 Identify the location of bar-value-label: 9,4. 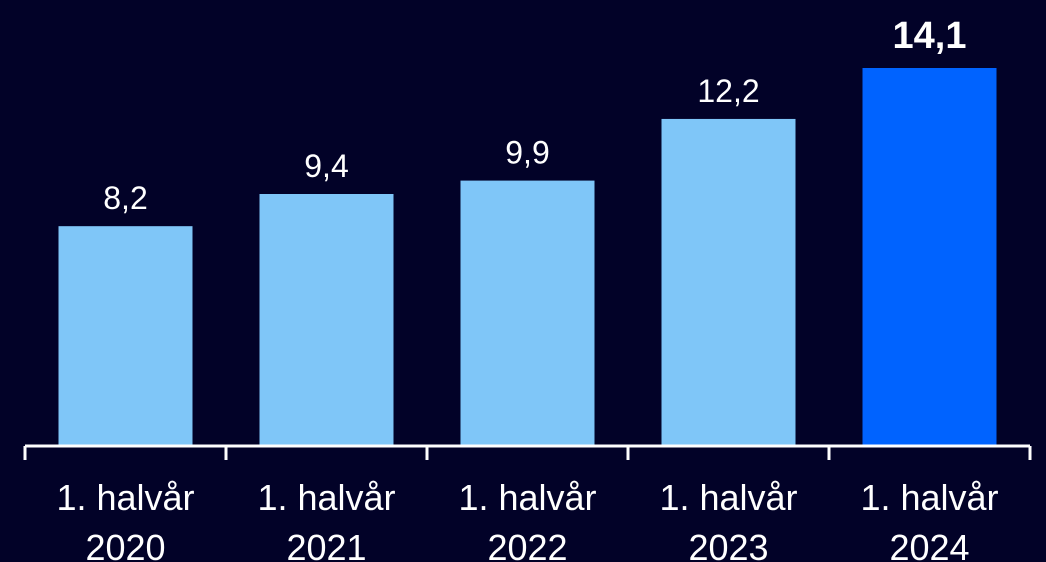
(326, 166).